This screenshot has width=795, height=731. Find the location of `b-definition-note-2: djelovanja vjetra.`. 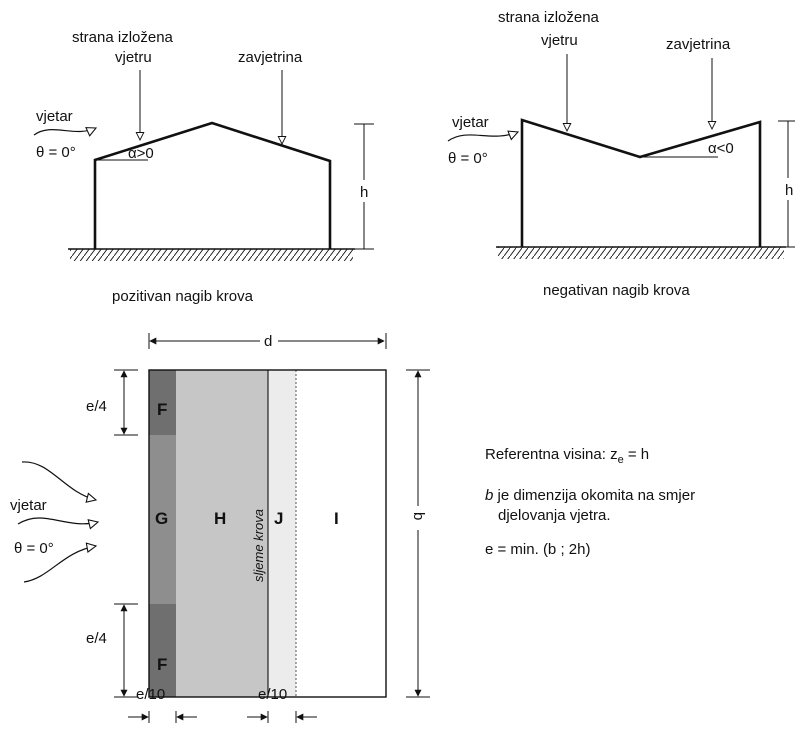

b-definition-note-2: djelovanja vjetra. is located at coordinates (554, 515).